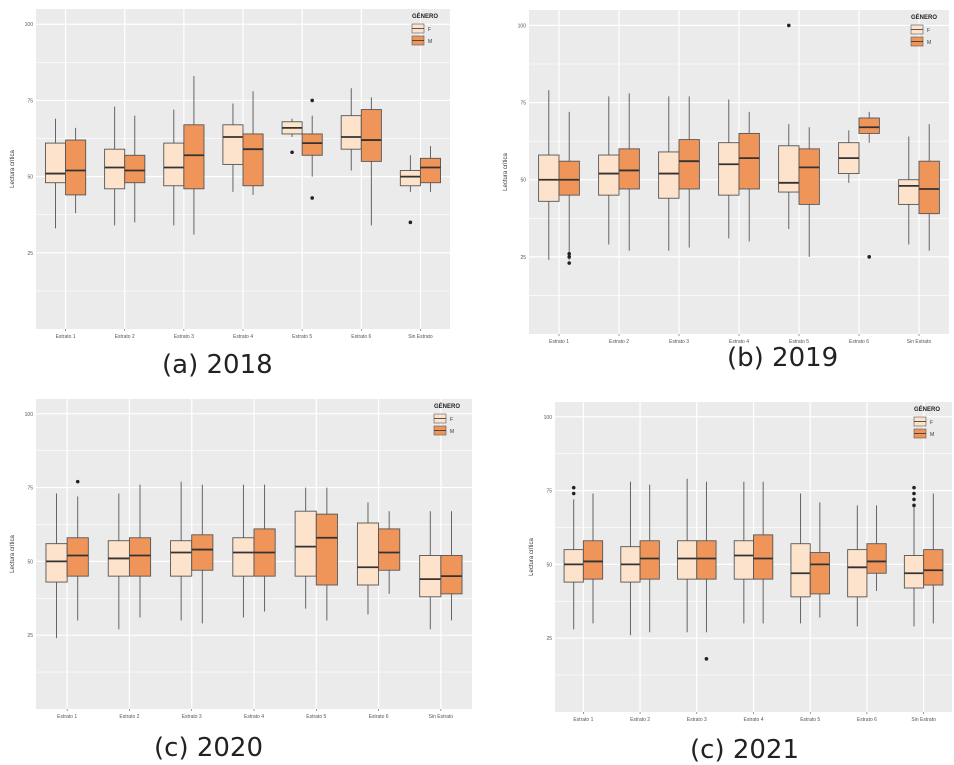 Image resolution: width=954 pixels, height=765 pixels. I want to click on x-tick-label: Estrato 6, so click(867, 720).